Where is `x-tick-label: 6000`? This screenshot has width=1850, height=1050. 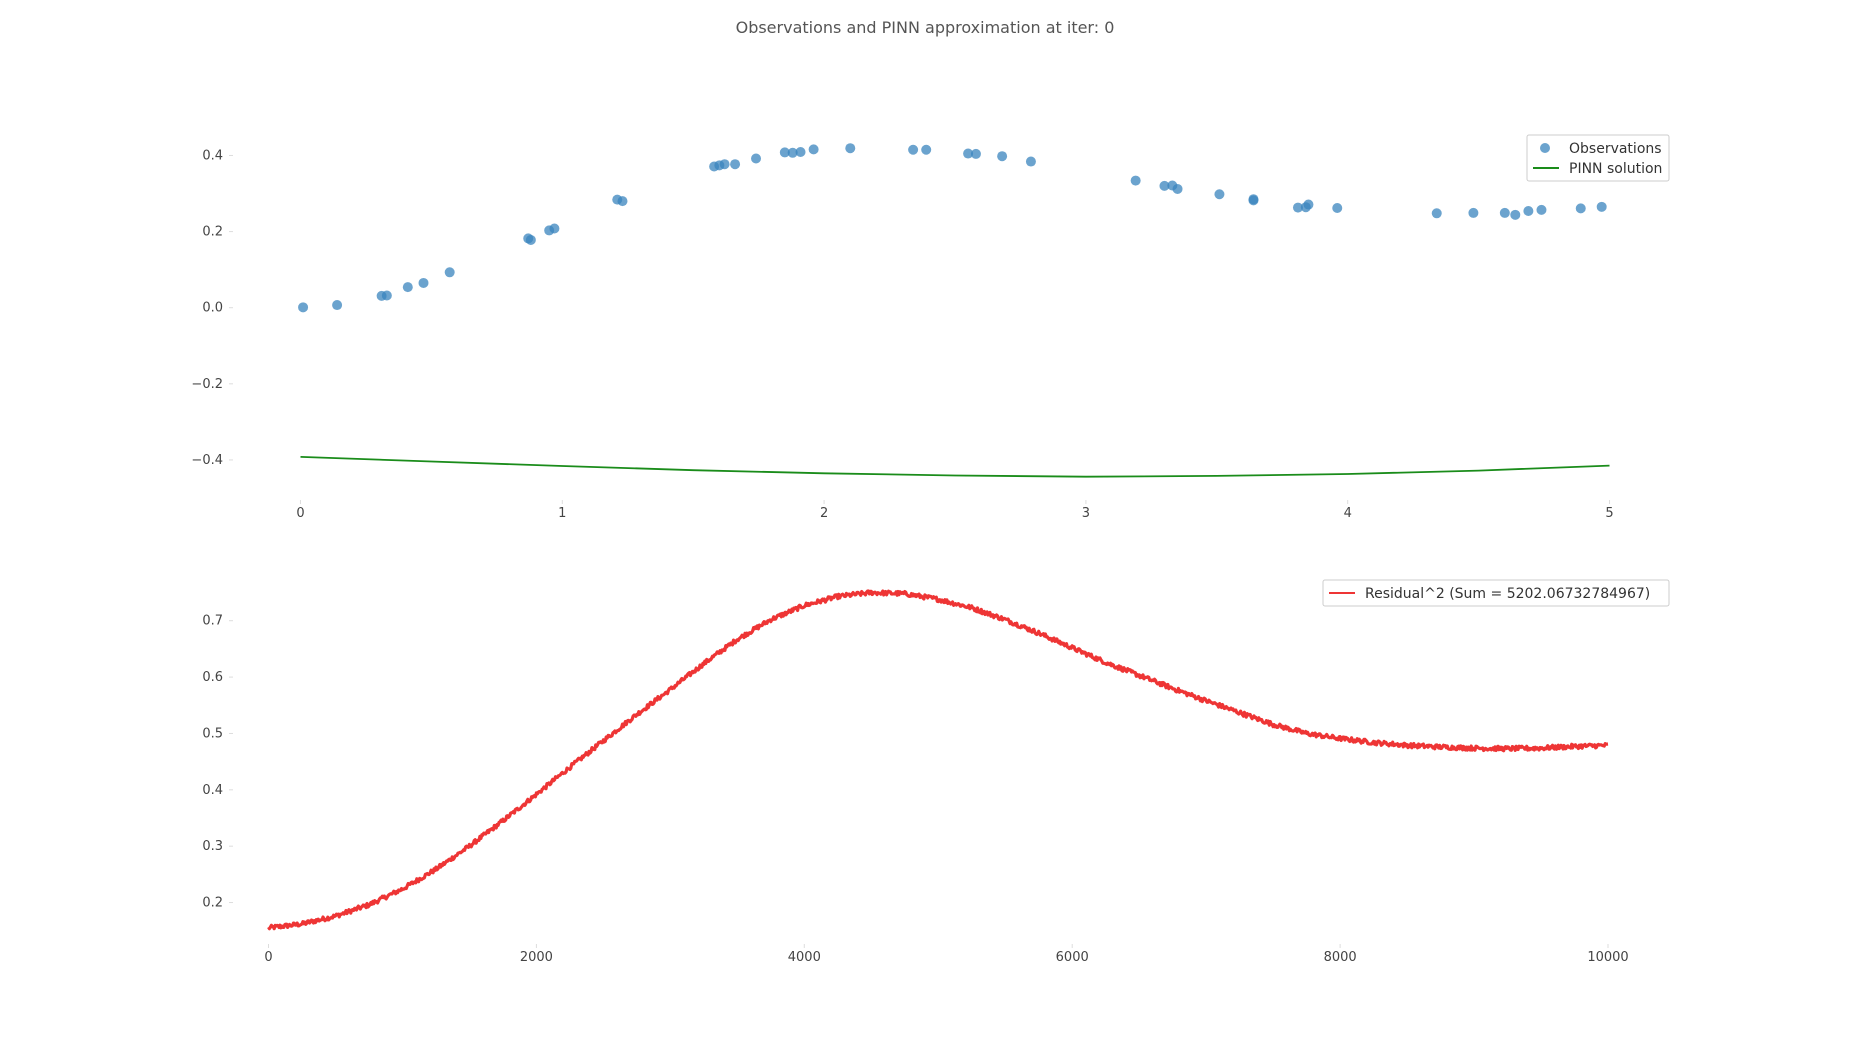
x-tick-label: 6000 is located at coordinates (1072, 957).